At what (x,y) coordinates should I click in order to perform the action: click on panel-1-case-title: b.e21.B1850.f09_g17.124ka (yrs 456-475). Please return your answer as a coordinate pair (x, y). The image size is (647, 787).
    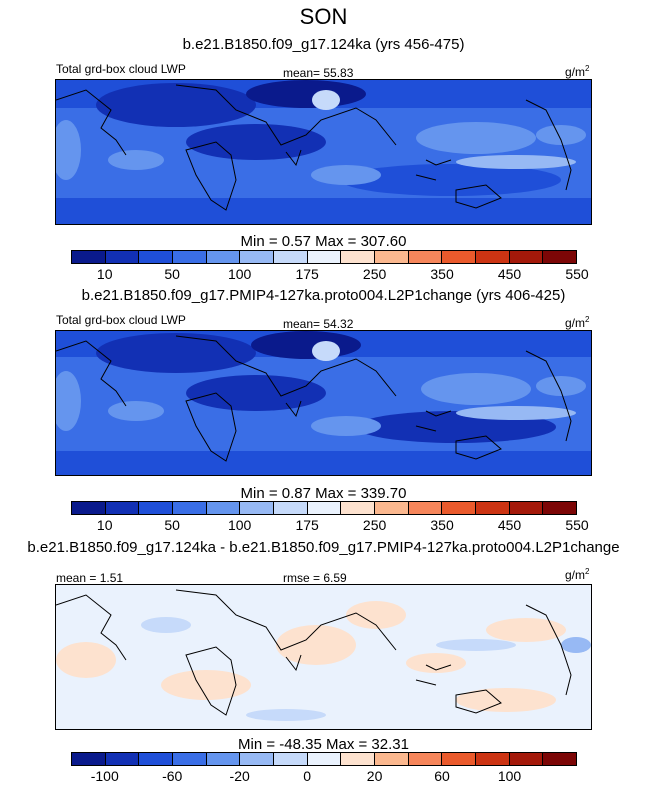
    Looking at the image, I should click on (323, 44).